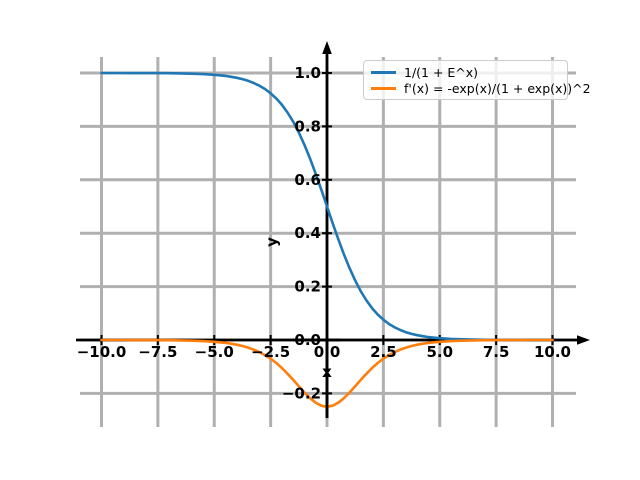  Describe the element at coordinates (552, 352) in the screenshot. I see `x-tick-label: 10.0` at that location.